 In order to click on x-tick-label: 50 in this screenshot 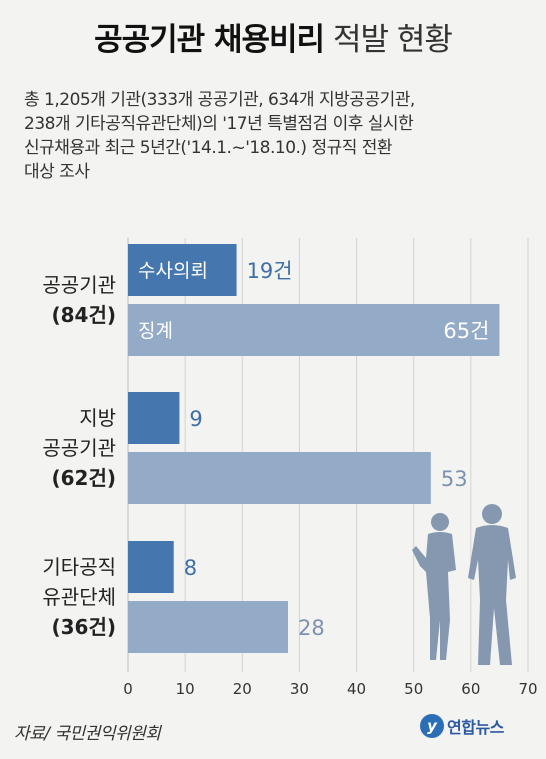, I will do `click(413, 689)`.